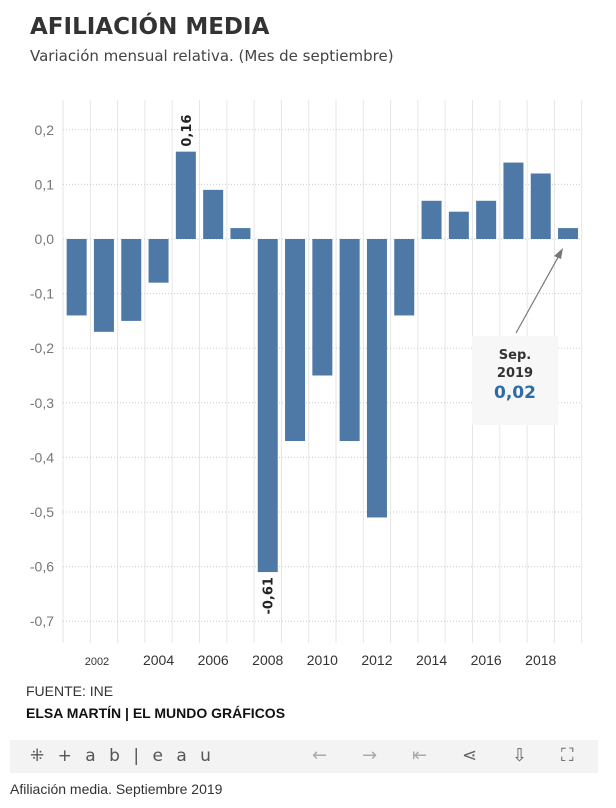 Image resolution: width=616 pixels, height=808 pixels. Describe the element at coordinates (320, 755) in the screenshot. I see `undo-button: ←` at that location.